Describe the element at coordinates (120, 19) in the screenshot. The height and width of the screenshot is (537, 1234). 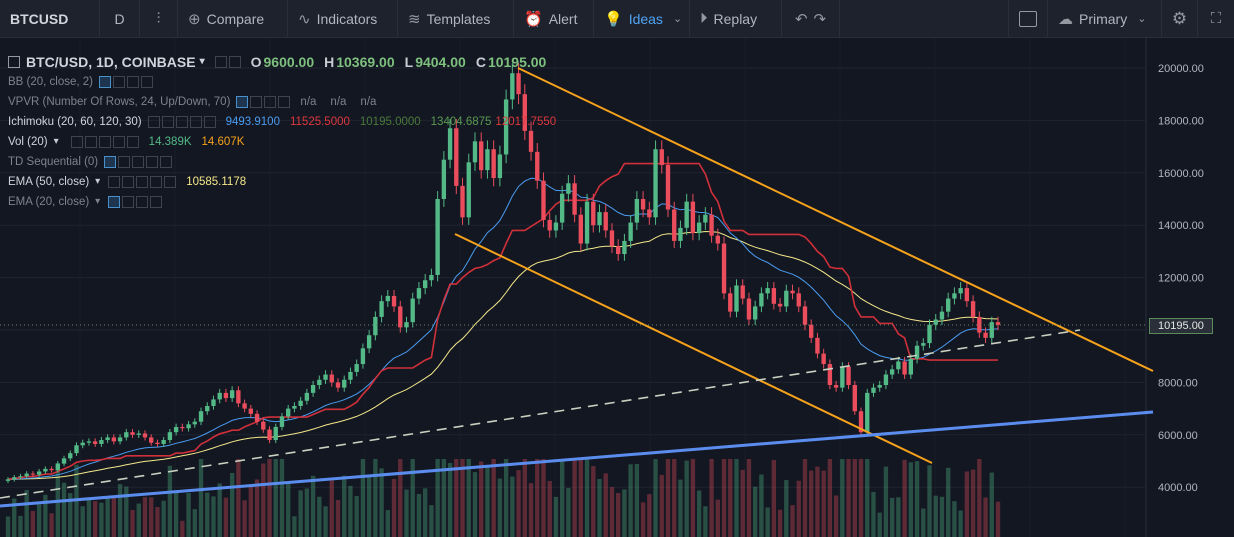
I see `interval-button: D` at that location.